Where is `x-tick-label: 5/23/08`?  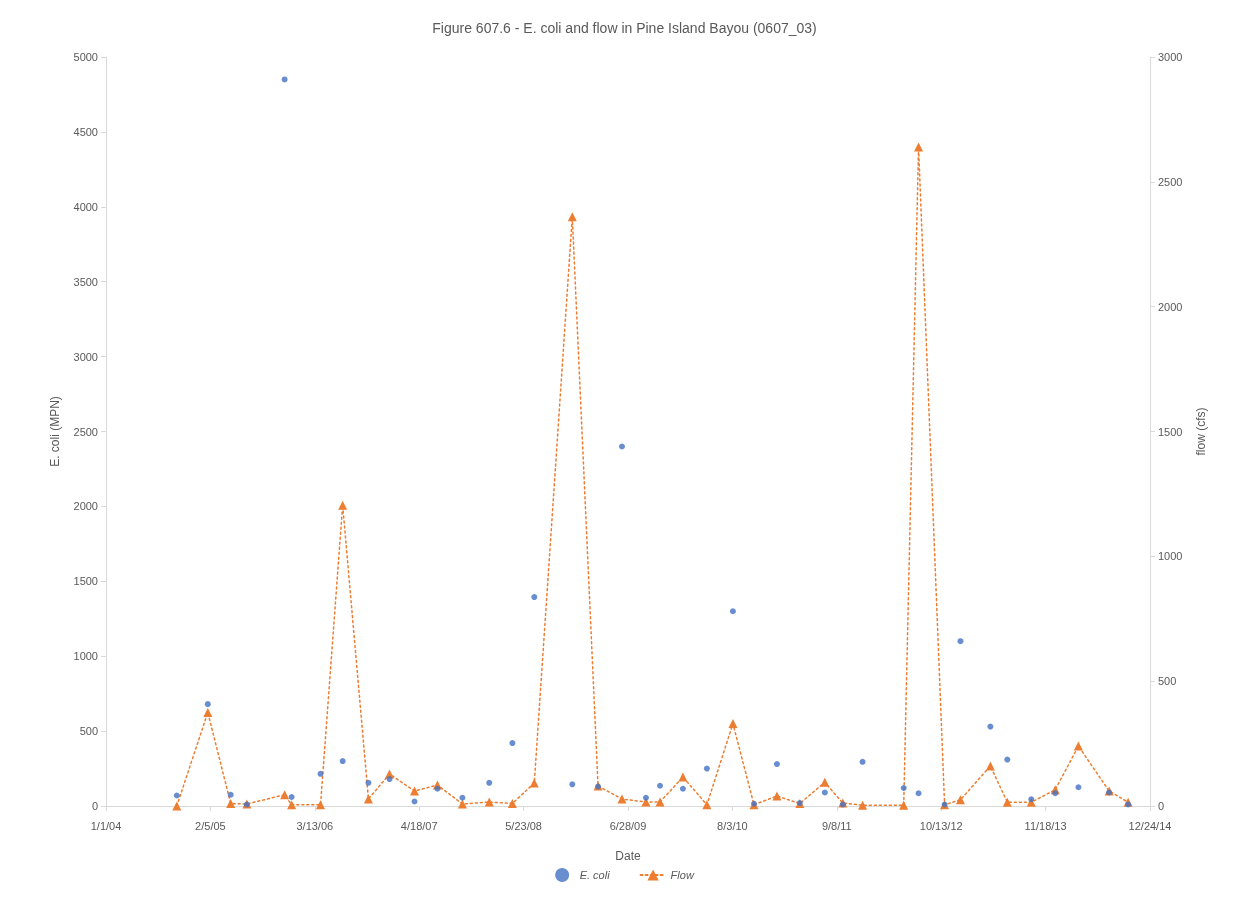 x-tick-label: 5/23/08 is located at coordinates (523, 825).